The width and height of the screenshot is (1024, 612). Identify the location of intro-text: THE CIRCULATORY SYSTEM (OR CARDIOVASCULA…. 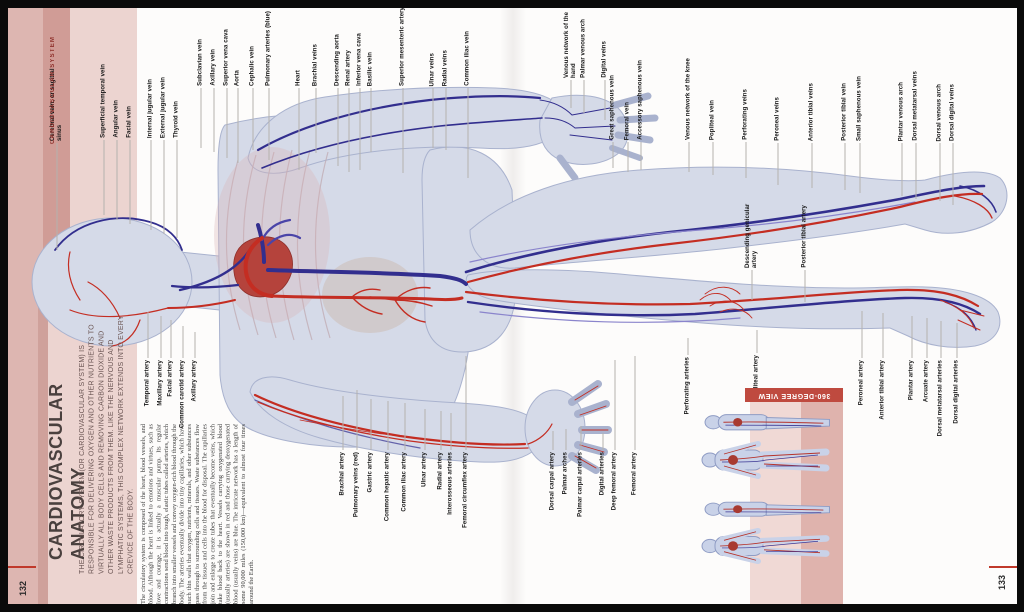
(107, 444).